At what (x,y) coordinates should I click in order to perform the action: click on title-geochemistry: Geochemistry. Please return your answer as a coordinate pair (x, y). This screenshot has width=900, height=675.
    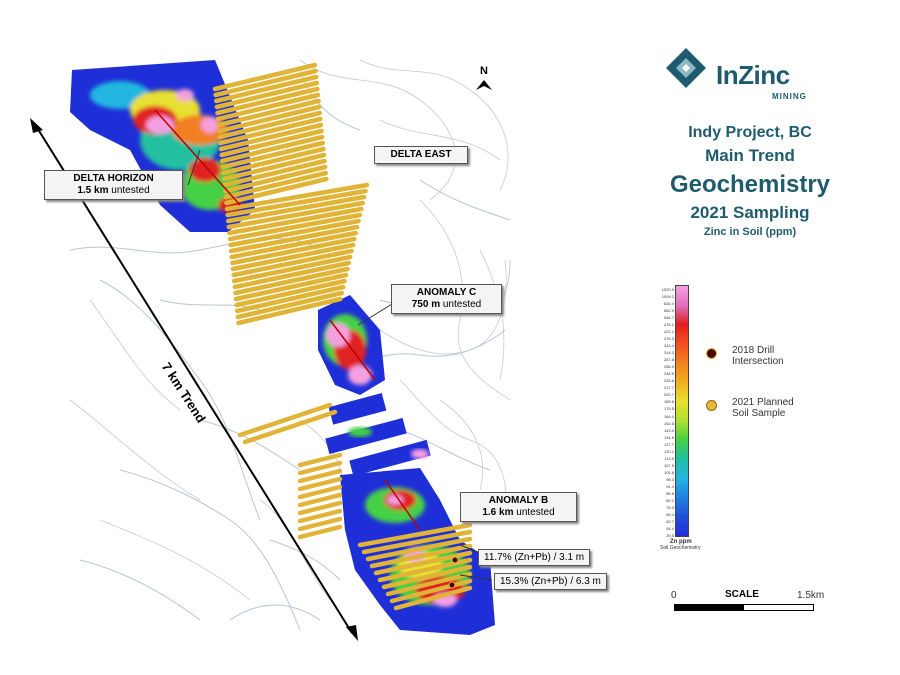
    Looking at the image, I should click on (750, 184).